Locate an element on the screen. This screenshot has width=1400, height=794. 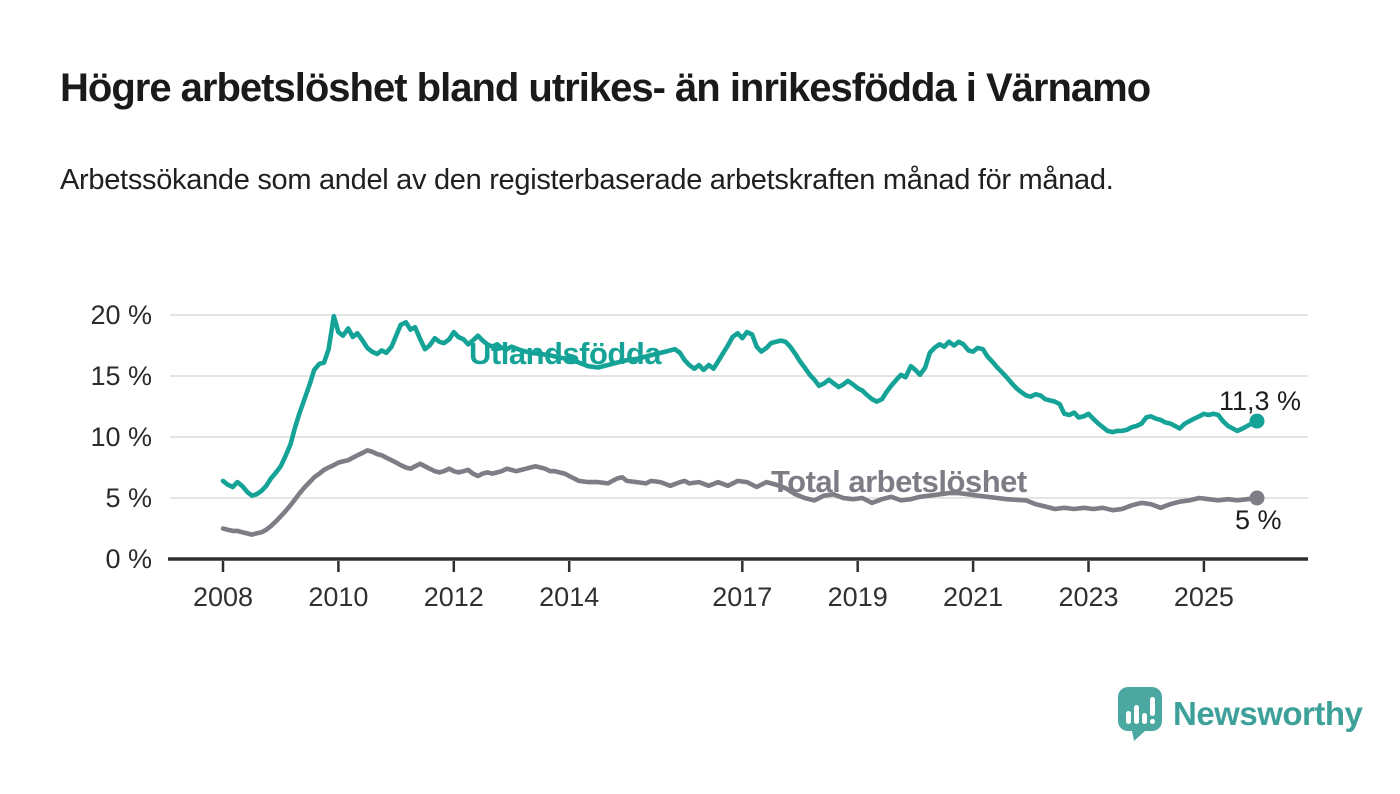
x-axis-labels: 2008 2010 2012 2014 2017 2019 2021 2023 2025 is located at coordinates (713, 597).